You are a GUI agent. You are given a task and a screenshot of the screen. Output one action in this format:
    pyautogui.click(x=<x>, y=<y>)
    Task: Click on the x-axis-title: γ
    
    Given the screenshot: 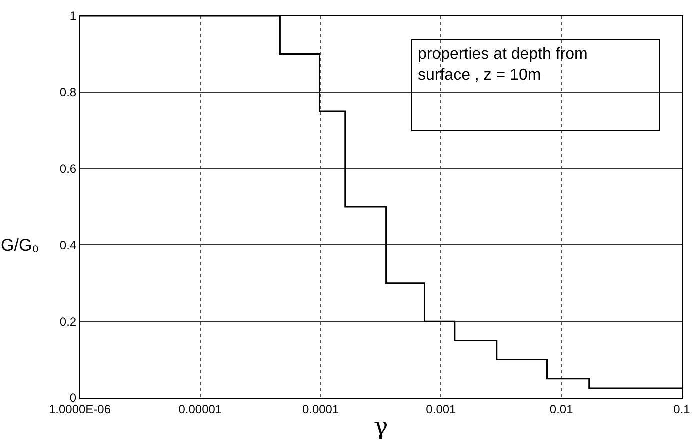 What is the action you would take?
    pyautogui.click(x=381, y=426)
    